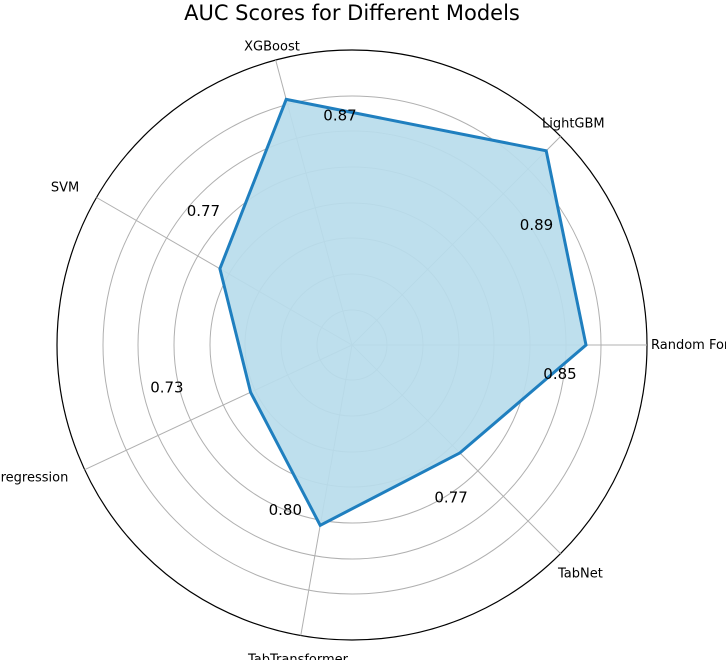 The width and height of the screenshot is (726, 664). Describe the element at coordinates (580, 573) in the screenshot. I see `axis-label-tabnet: TabNet` at that location.